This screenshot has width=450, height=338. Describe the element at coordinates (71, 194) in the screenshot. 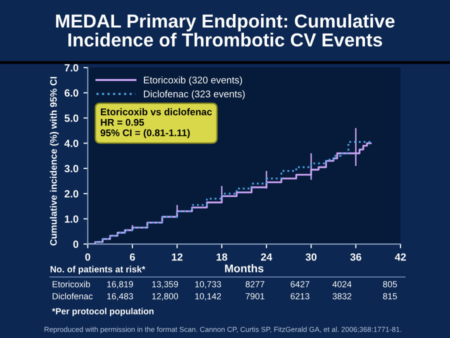

I see `y-tick-label: 2.0` at that location.